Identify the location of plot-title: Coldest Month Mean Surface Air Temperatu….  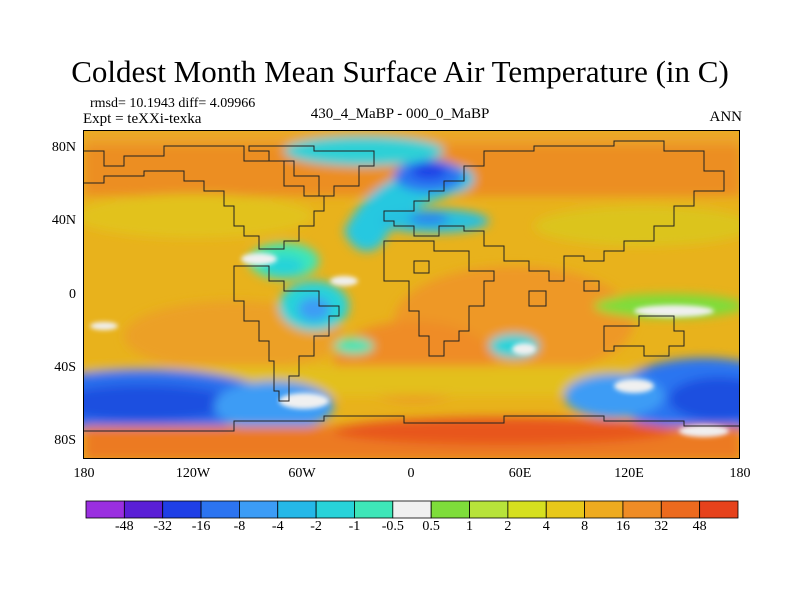
(400, 71).